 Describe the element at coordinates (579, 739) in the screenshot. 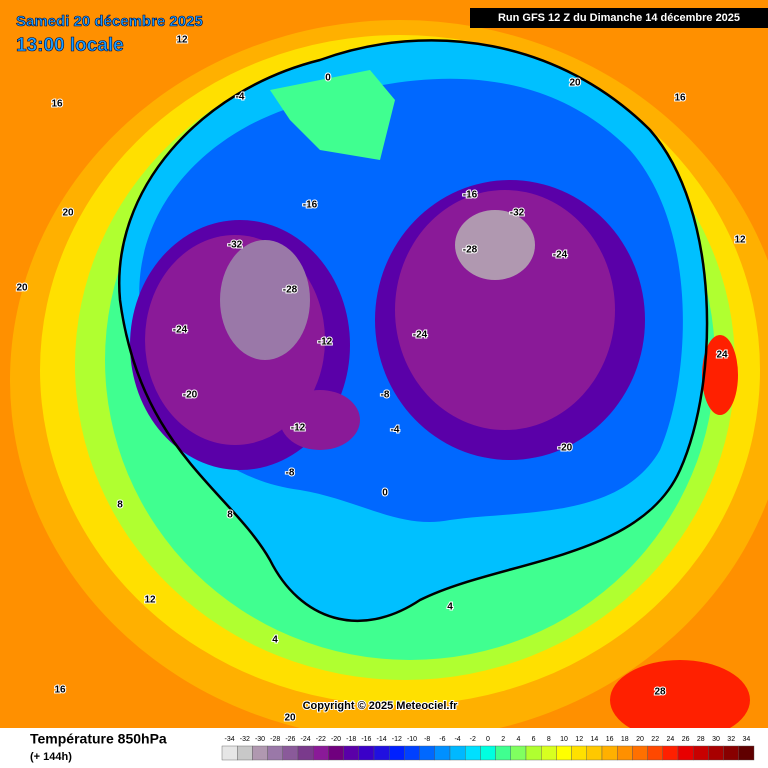

I see `legend-label: 12` at that location.